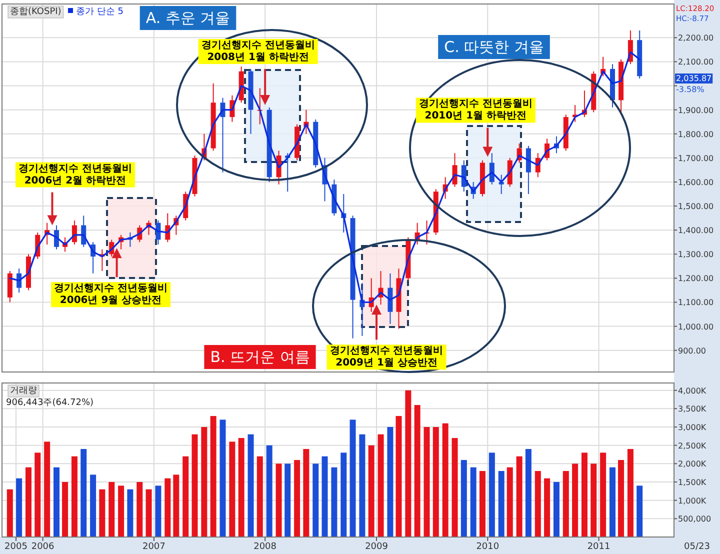  What do you see at coordinates (696, 182) in the screenshot?
I see `y-tick-label: 1,600.00` at bounding box center [696, 182].